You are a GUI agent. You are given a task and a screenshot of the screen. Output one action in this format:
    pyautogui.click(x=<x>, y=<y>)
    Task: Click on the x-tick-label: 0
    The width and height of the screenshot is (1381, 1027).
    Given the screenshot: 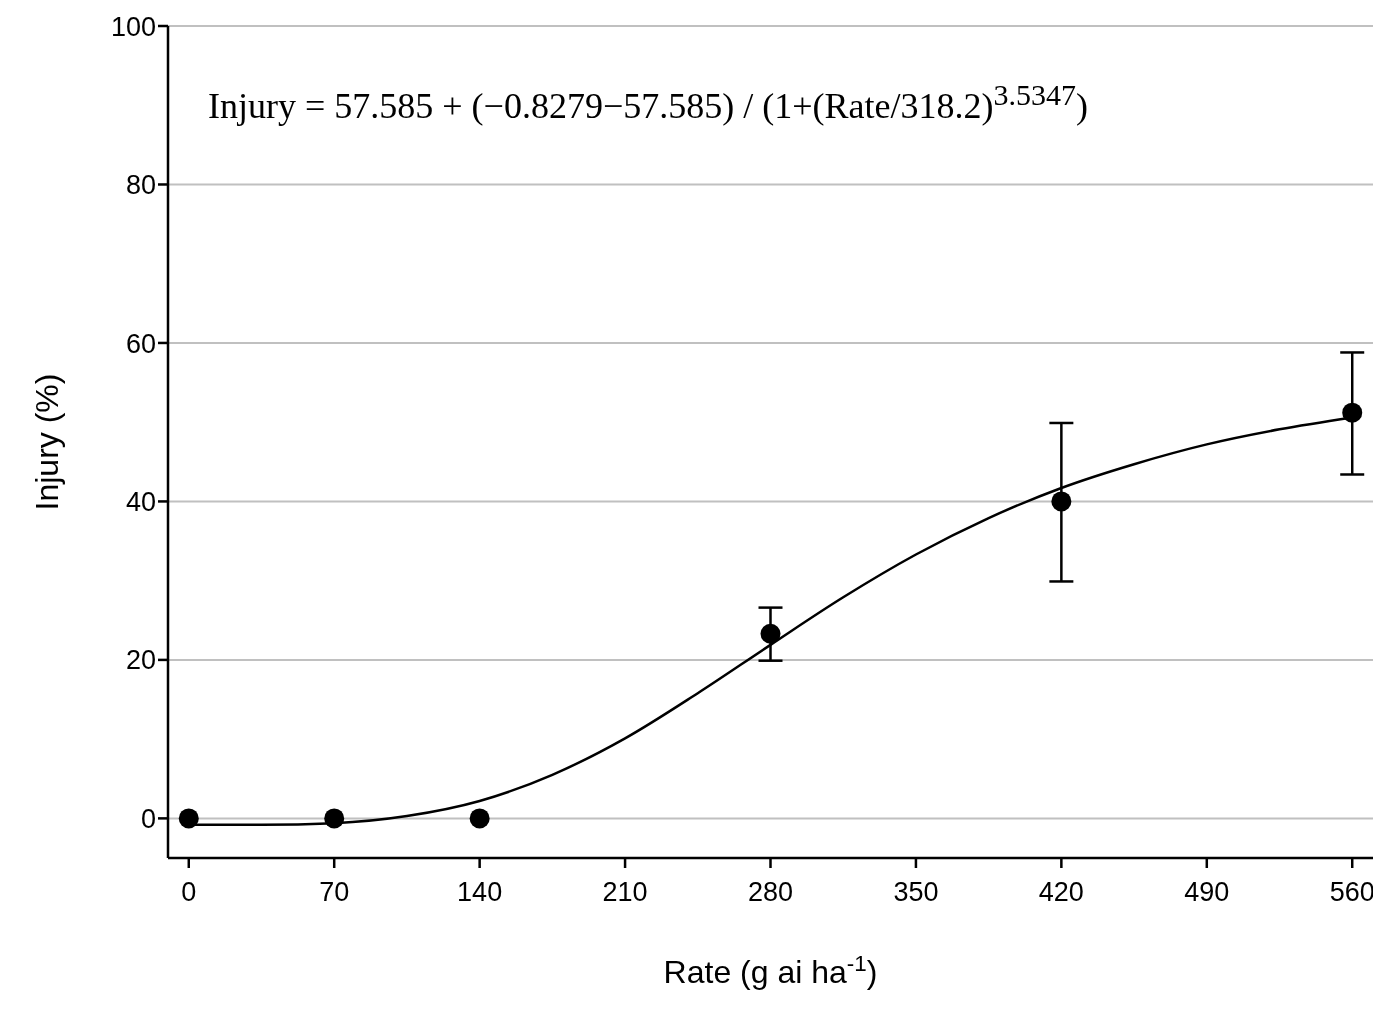 What is the action you would take?
    pyautogui.click(x=189, y=892)
    